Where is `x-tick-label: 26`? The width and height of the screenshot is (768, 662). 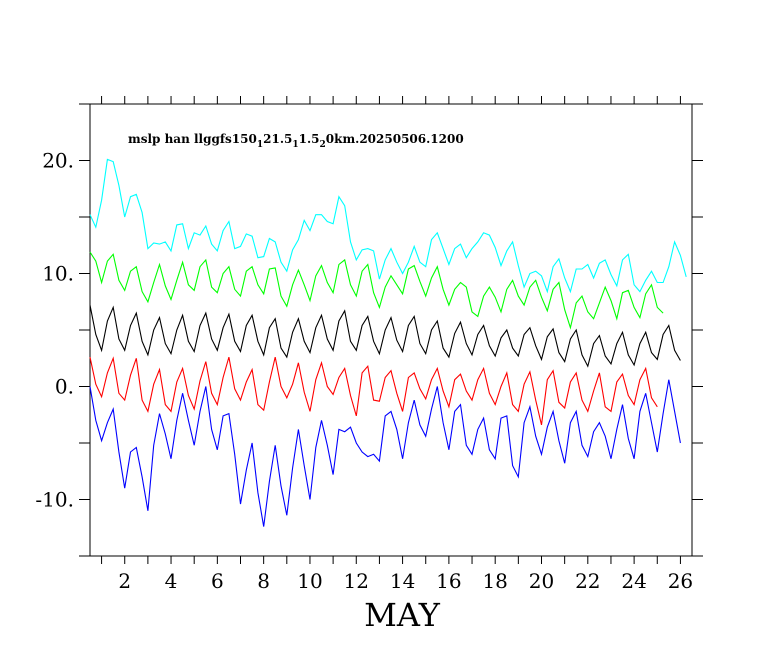 x-tick-label: 26 is located at coordinates (680, 581).